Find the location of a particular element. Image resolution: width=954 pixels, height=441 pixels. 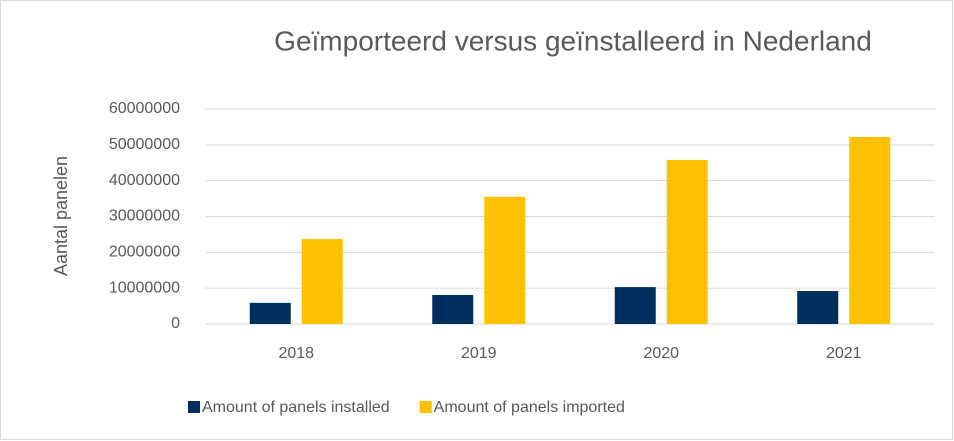

y-tick-label: 0 is located at coordinates (175, 323).